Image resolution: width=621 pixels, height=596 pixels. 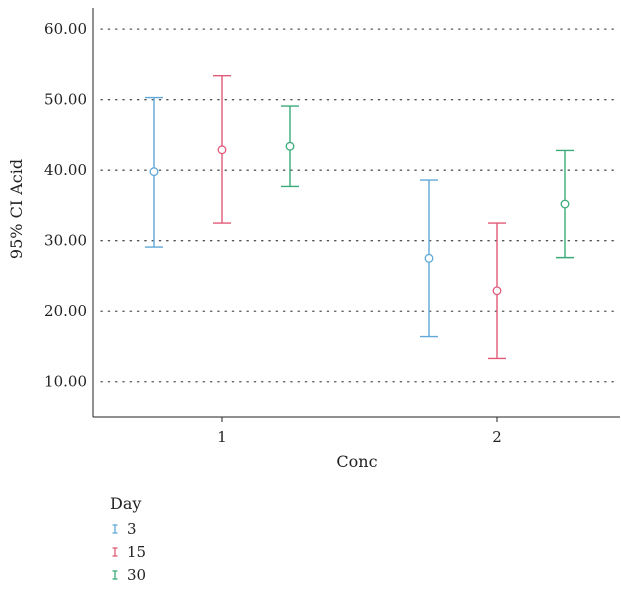 What do you see at coordinates (222, 437) in the screenshot?
I see `x-tick-label: 1` at bounding box center [222, 437].